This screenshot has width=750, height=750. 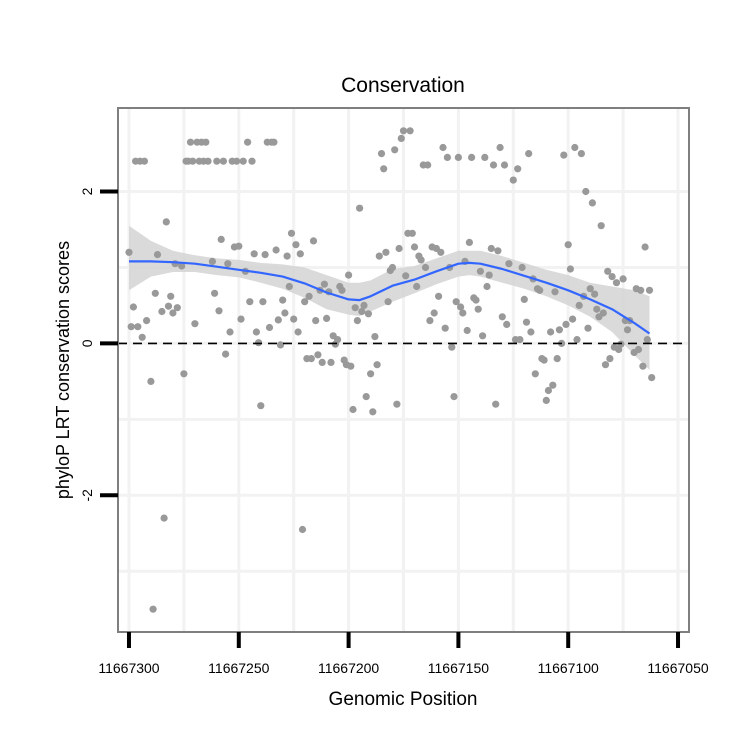 I want to click on smooth-line-layer, so click(x=403, y=302).